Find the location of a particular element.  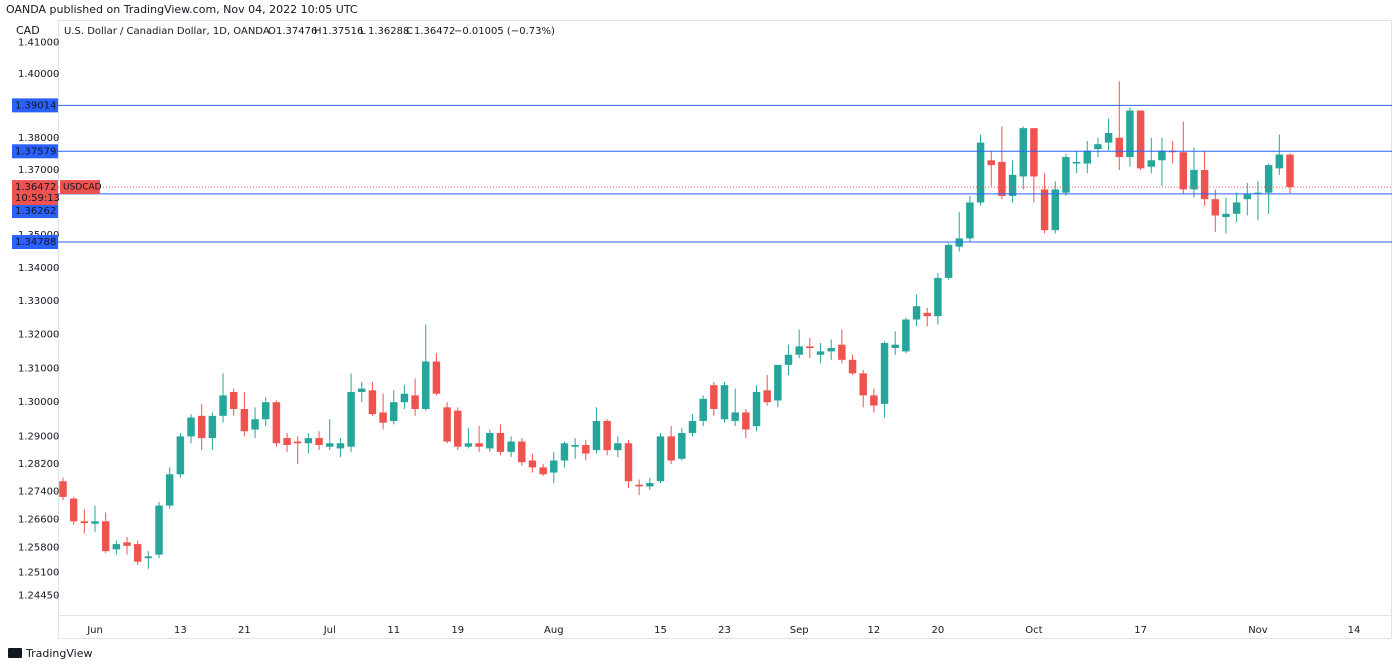

tv-logo is located at coordinates (15, 653).